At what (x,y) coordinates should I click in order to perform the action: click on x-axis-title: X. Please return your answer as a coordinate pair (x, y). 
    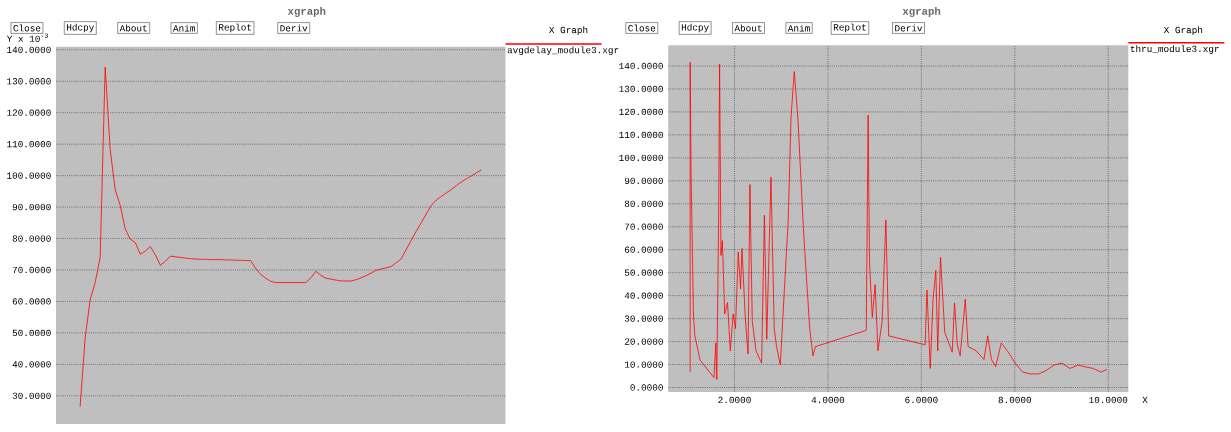
    Looking at the image, I should click on (1145, 399).